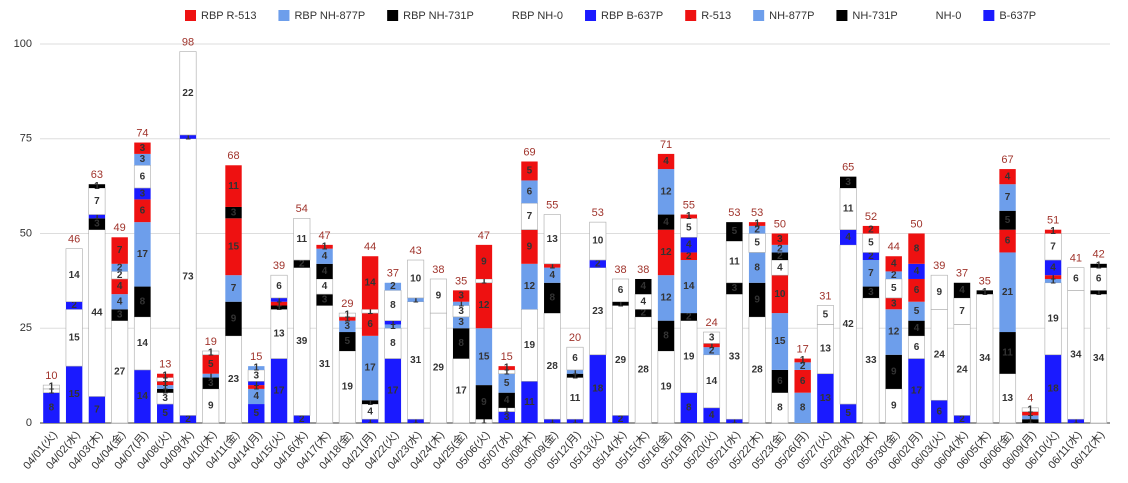 This screenshot has width=1128, height=483. Describe the element at coordinates (553, 239) in the screenshot. I see `segment-label: 13` at that location.